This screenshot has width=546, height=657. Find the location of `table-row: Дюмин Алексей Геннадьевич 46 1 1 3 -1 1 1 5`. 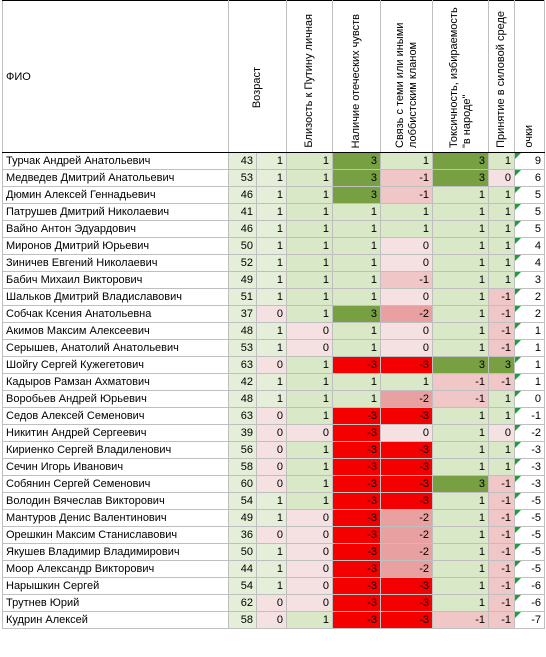

table-row: Дюмин Алексей Геннадьевич 46 1 1 3 -1 1 1 5 is located at coordinates (273, 195).